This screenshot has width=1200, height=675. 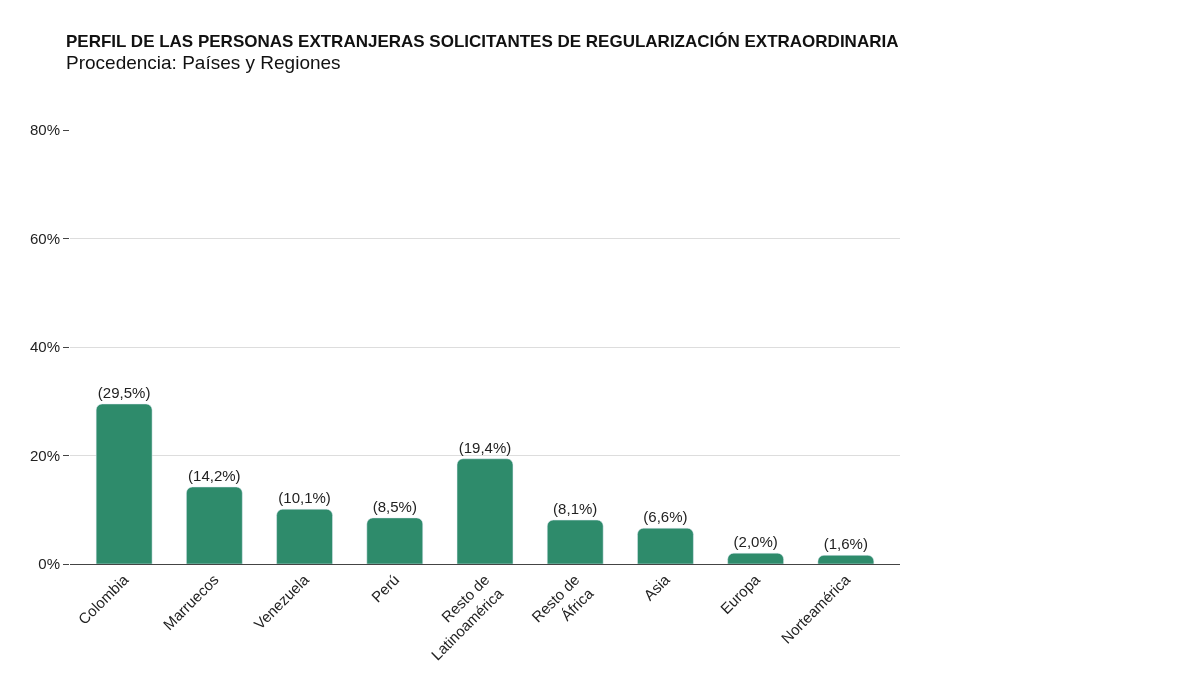 I want to click on data-label: (14,2%), so click(x=214, y=475).